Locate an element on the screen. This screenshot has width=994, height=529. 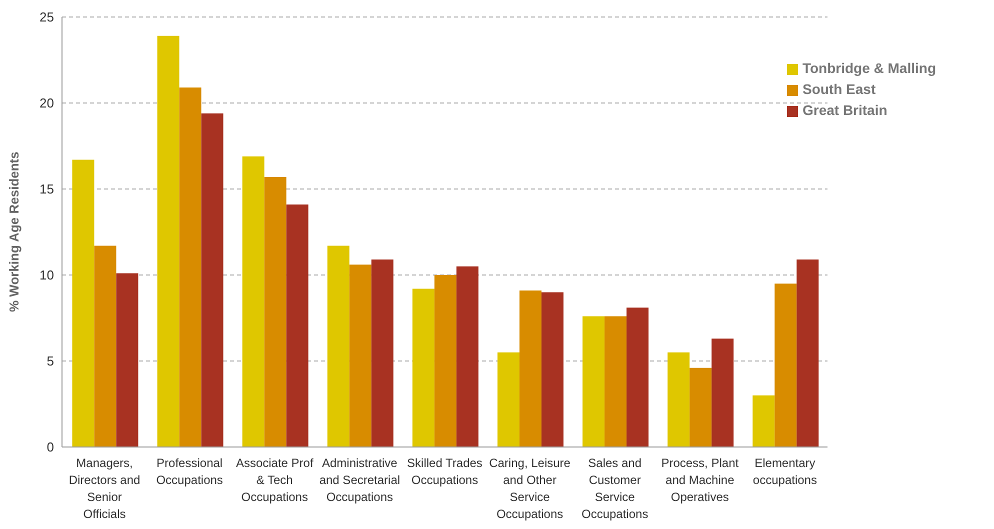
y-tick-label: 10 is located at coordinates (47, 275).